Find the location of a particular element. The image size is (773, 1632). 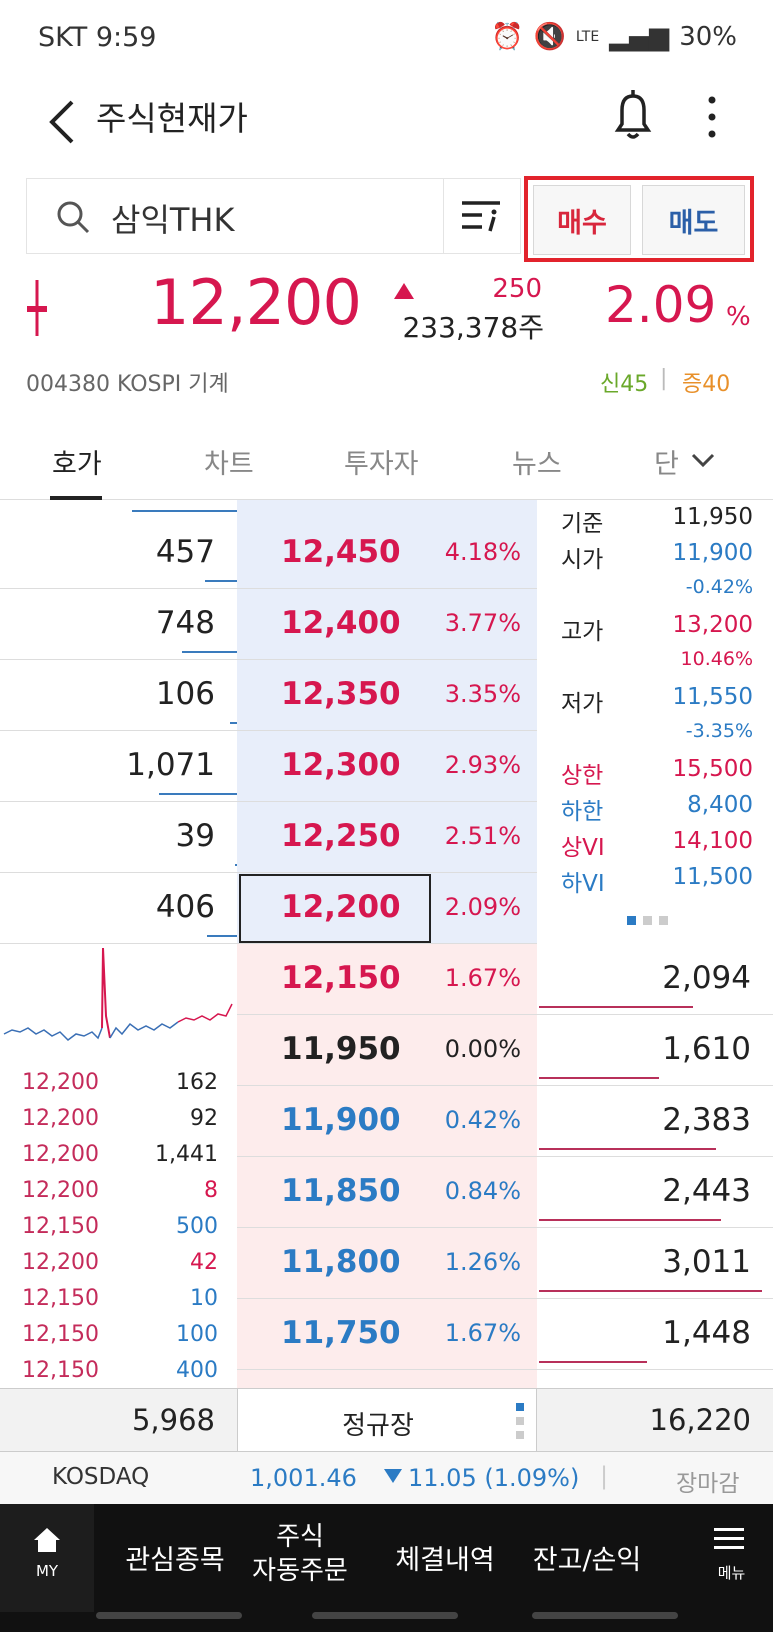

trade-row: 12,150 10 is located at coordinates (120, 1304).